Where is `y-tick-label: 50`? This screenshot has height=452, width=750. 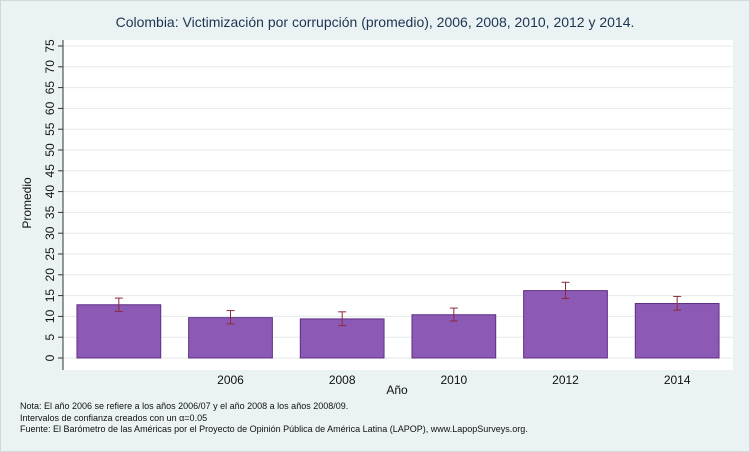 y-tick-label: 50 is located at coordinates (50, 150).